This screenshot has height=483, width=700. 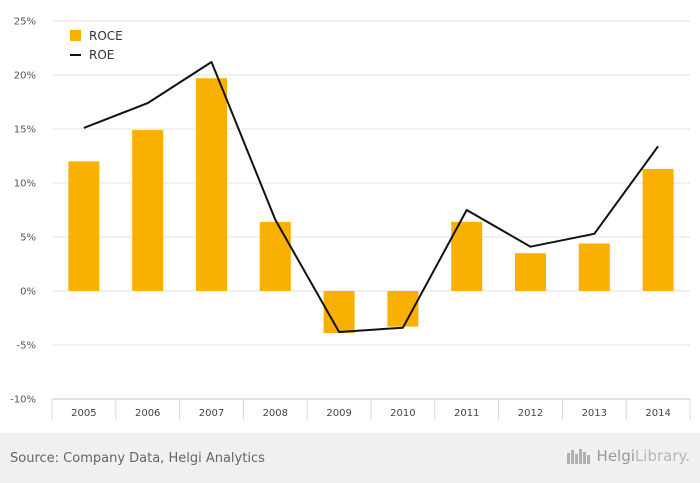 What do you see at coordinates (25, 22) in the screenshot?
I see `y-tick-label: 25%` at bounding box center [25, 22].